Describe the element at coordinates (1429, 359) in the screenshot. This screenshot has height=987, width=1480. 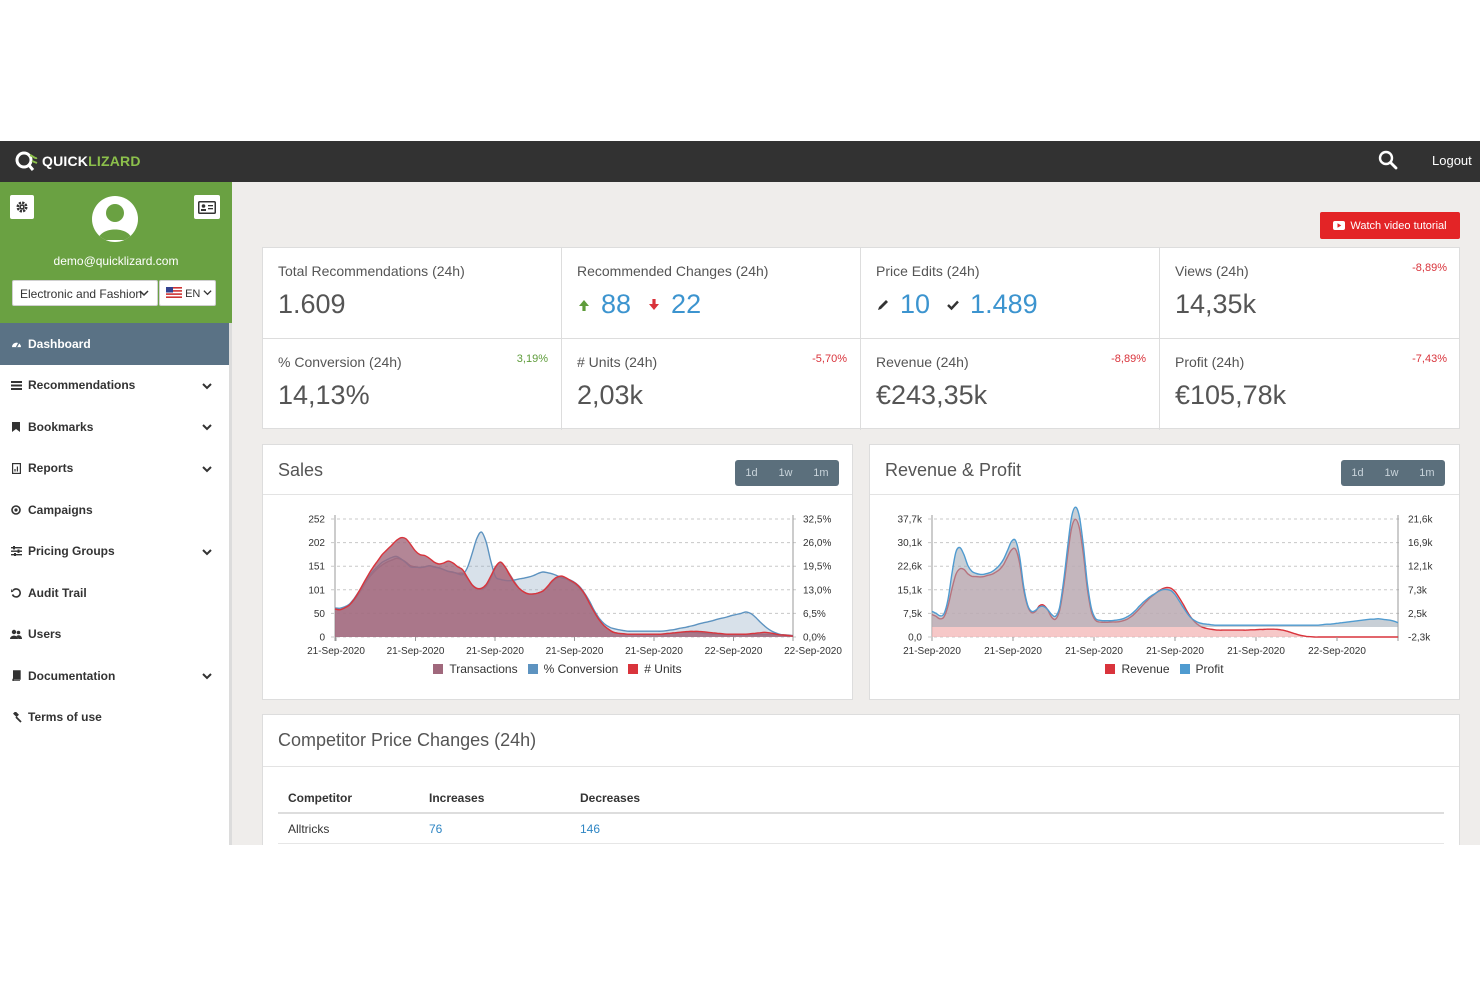
I see `kpi-change: -7,43%` at that location.